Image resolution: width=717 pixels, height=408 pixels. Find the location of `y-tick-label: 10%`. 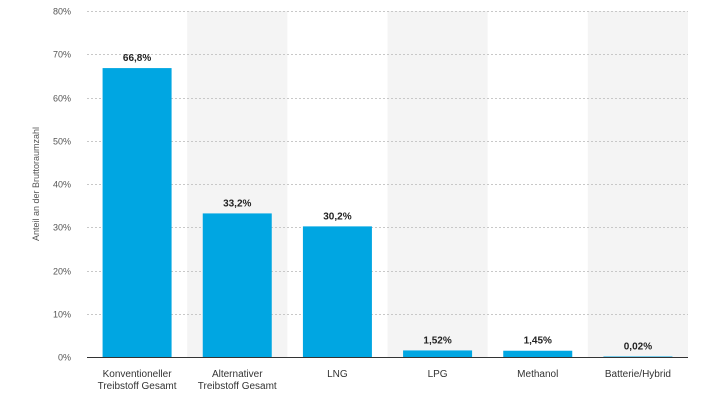

y-tick-label: 10% is located at coordinates (62, 315).